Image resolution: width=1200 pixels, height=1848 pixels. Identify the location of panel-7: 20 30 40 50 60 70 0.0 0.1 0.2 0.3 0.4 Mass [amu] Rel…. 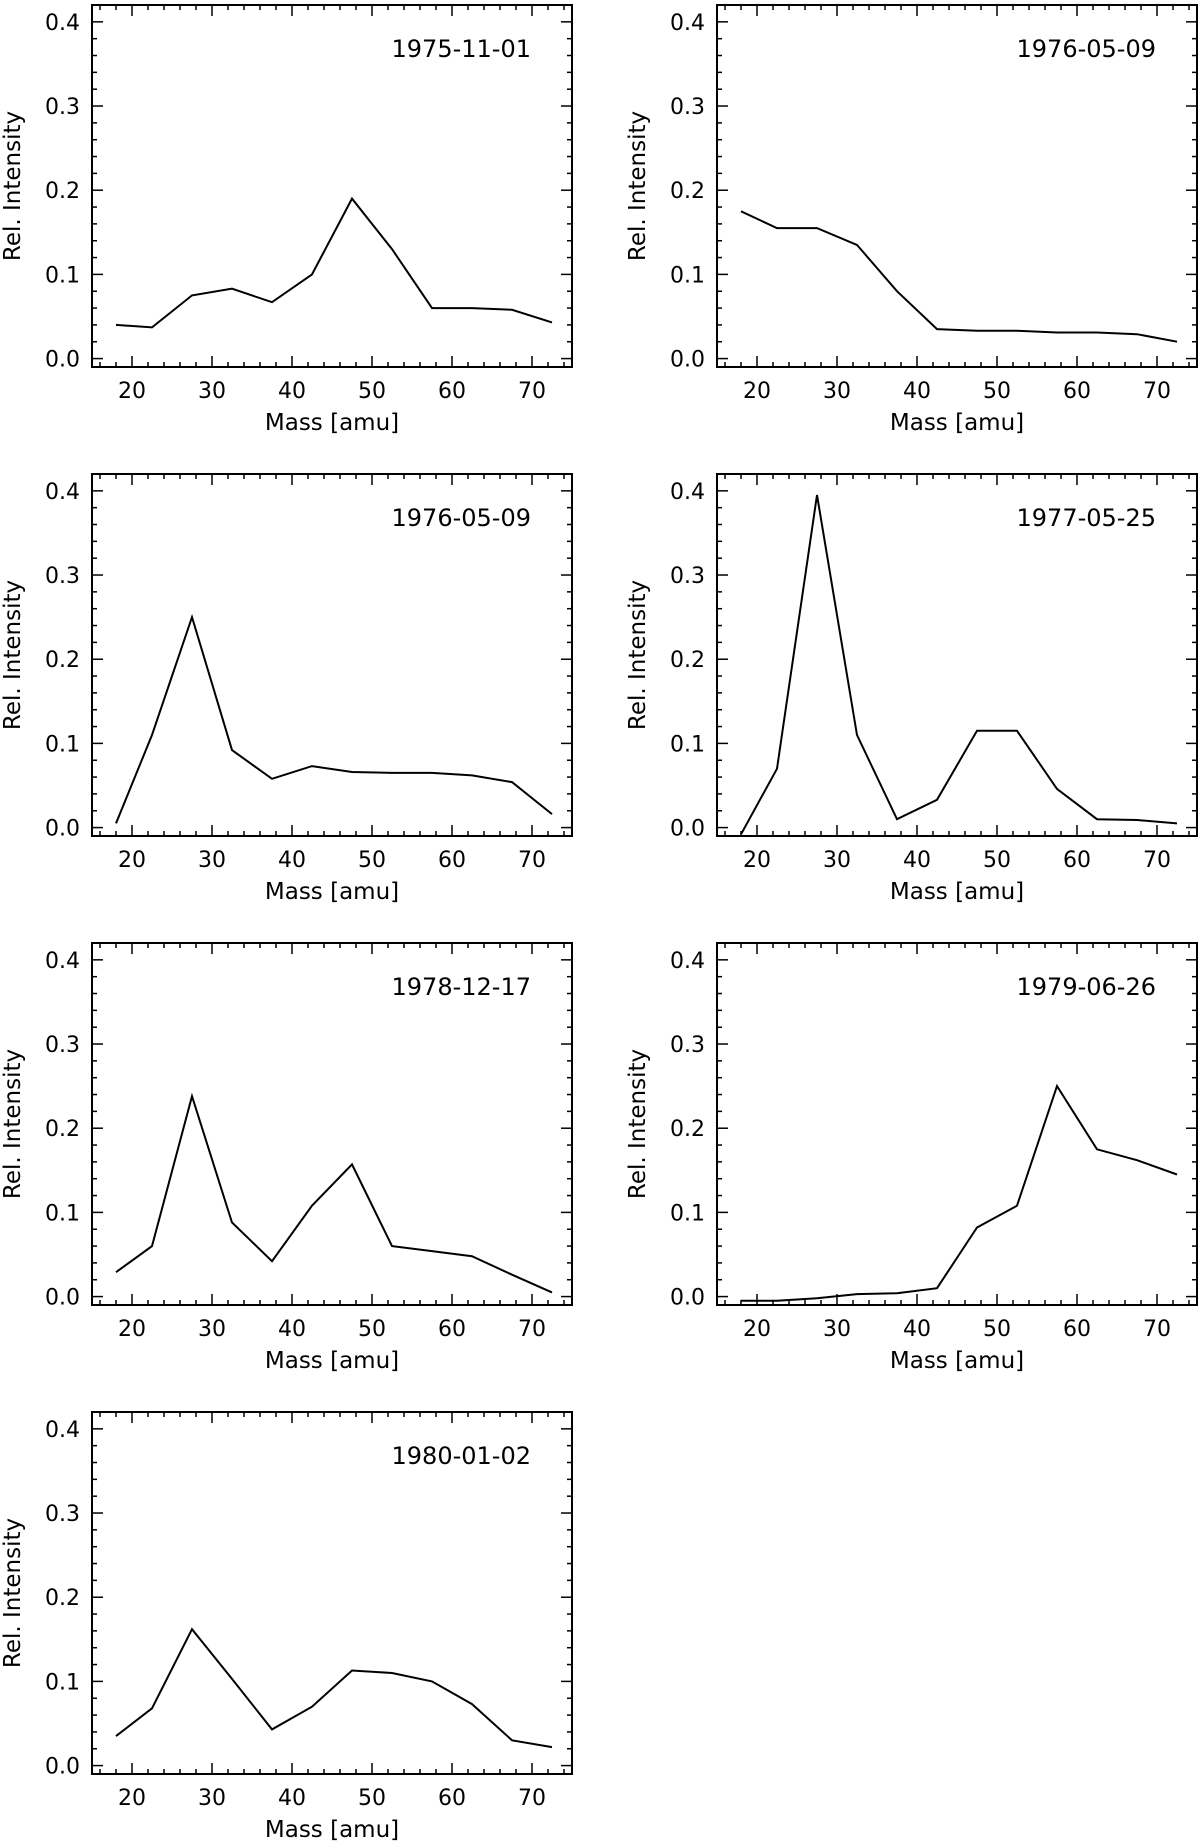
(286, 1627).